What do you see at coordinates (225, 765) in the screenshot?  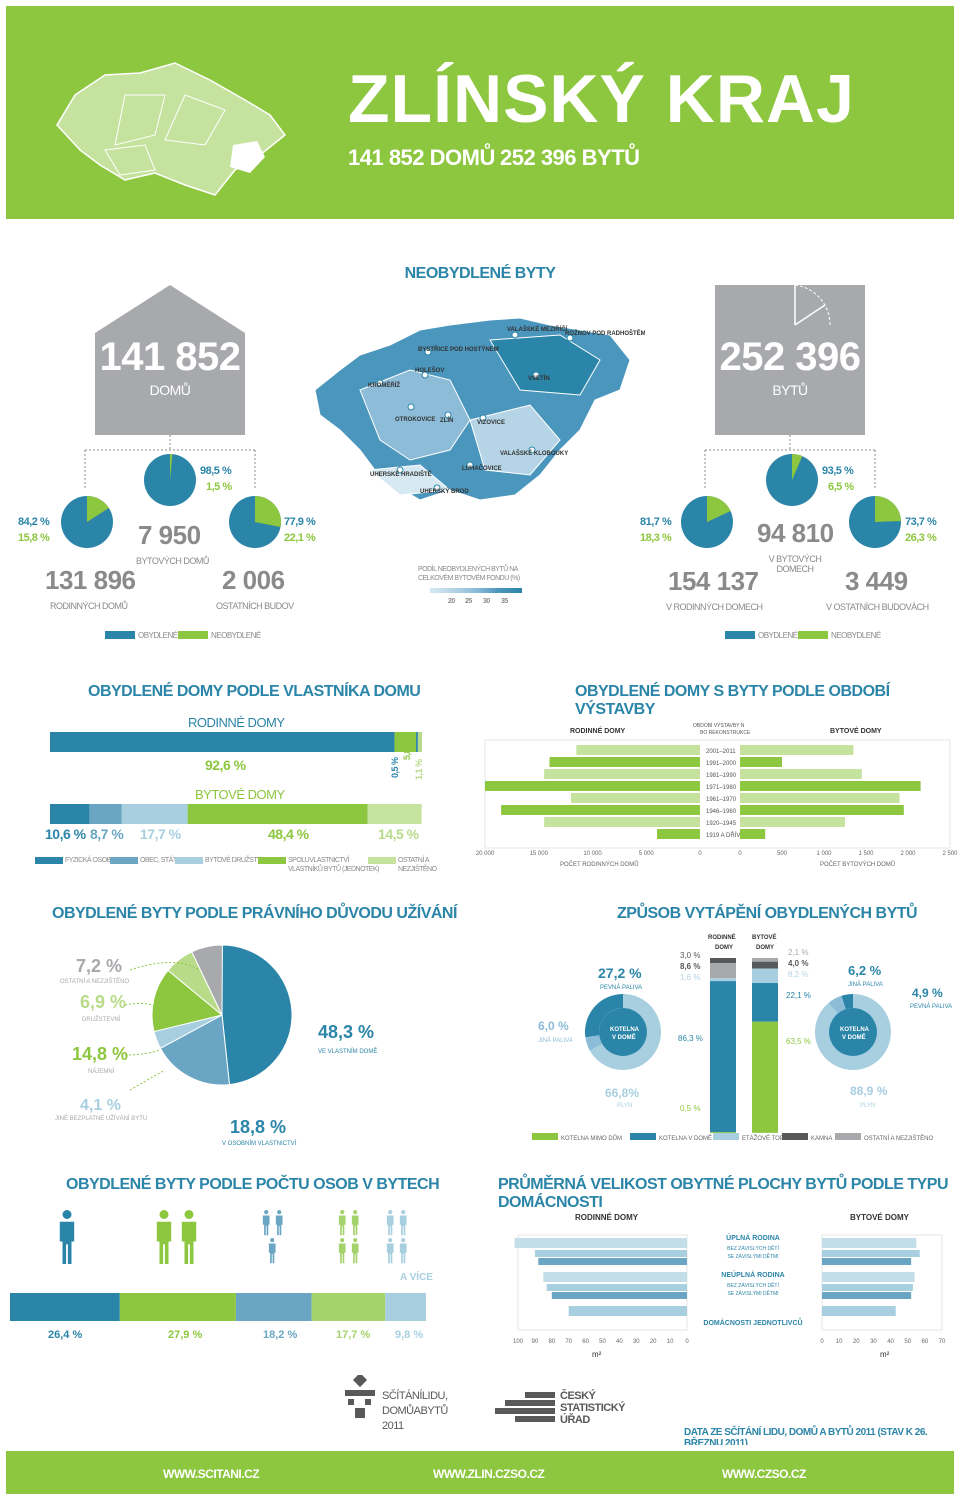 I see `ownership-label: 92,6 %` at bounding box center [225, 765].